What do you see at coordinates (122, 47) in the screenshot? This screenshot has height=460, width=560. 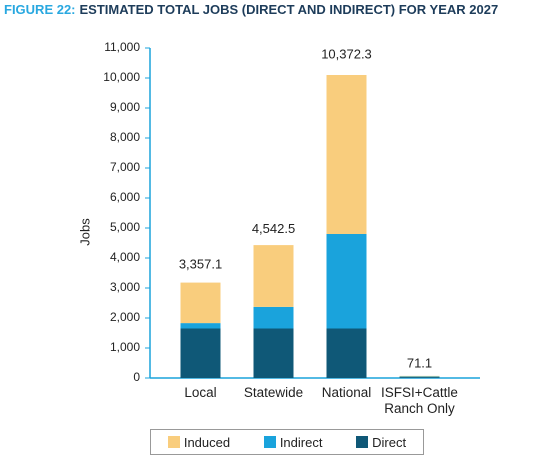 I see `y-tick-label: 11,000` at bounding box center [122, 47].